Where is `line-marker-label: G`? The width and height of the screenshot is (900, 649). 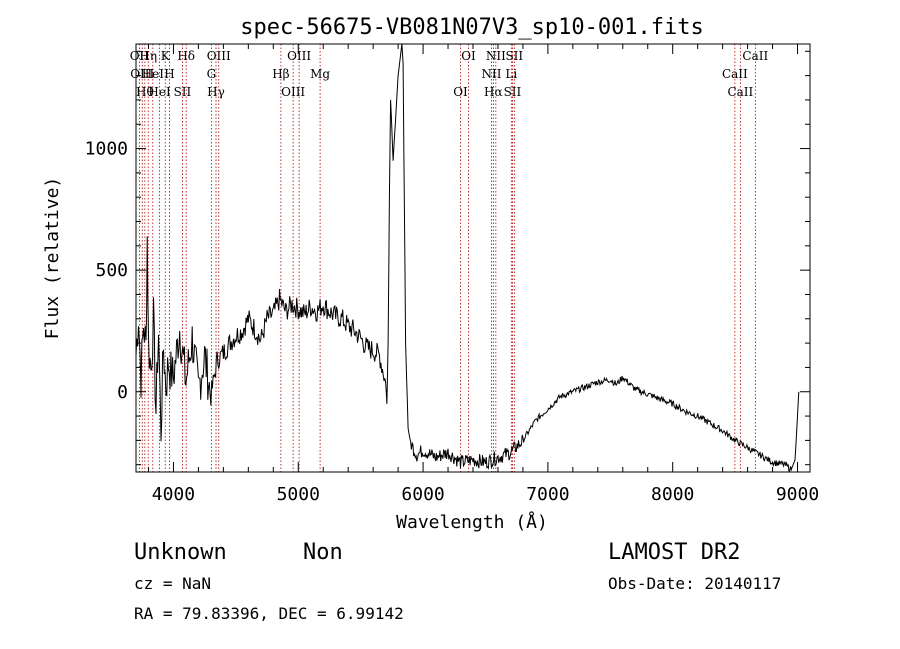
line-marker-label: G is located at coordinates (212, 74).